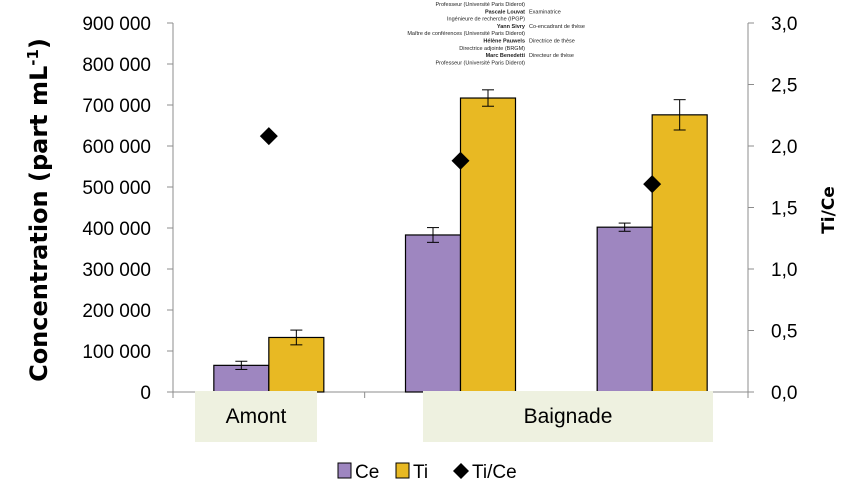 This screenshot has height=493, width=843. Describe the element at coordinates (784, 270) in the screenshot. I see `right-tick-label: 1,0` at that location.